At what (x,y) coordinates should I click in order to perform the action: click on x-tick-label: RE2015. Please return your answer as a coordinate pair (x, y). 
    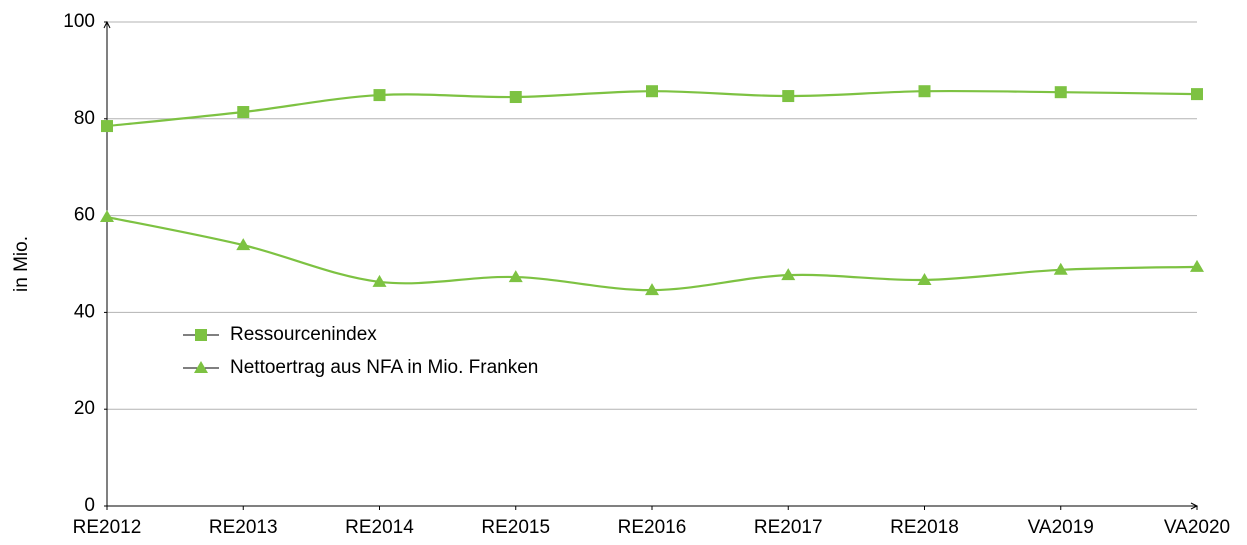
    Looking at the image, I should click on (515, 527).